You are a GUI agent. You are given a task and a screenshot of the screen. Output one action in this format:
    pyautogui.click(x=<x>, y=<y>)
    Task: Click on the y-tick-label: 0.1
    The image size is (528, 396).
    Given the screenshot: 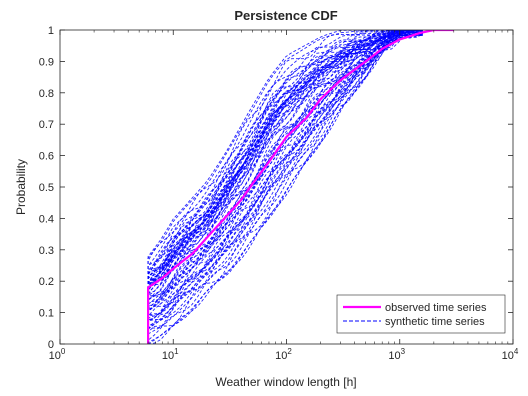 What is the action you would take?
    pyautogui.click(x=46, y=314)
    